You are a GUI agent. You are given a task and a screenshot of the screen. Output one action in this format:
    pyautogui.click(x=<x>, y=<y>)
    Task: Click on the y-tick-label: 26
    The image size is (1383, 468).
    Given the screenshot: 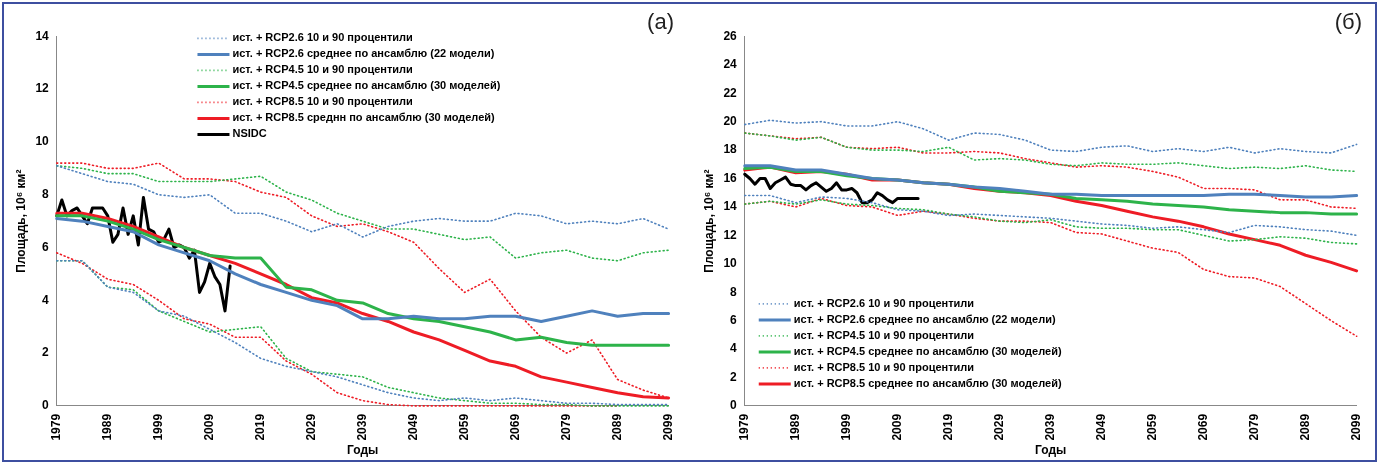 What is the action you would take?
    pyautogui.click(x=730, y=35)
    